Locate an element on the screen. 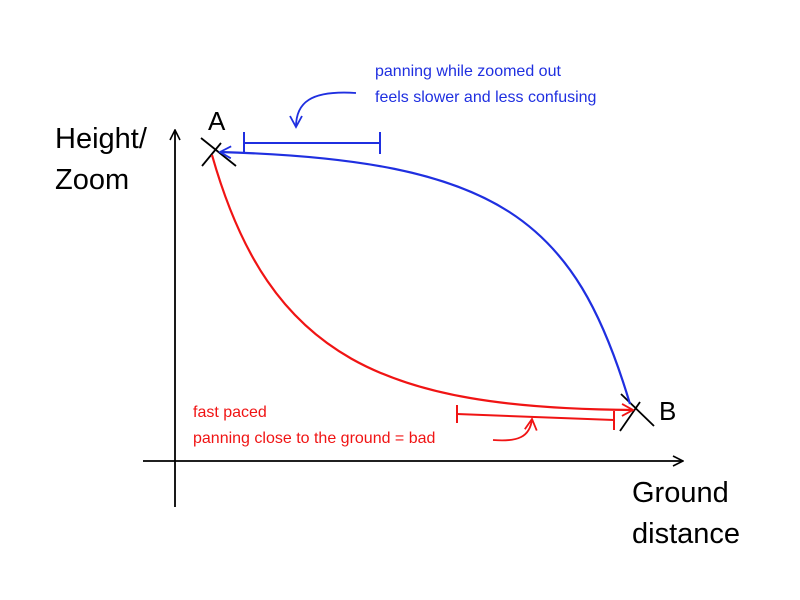 This screenshot has width=800, height=600. point-b-marker is located at coordinates (637, 412).